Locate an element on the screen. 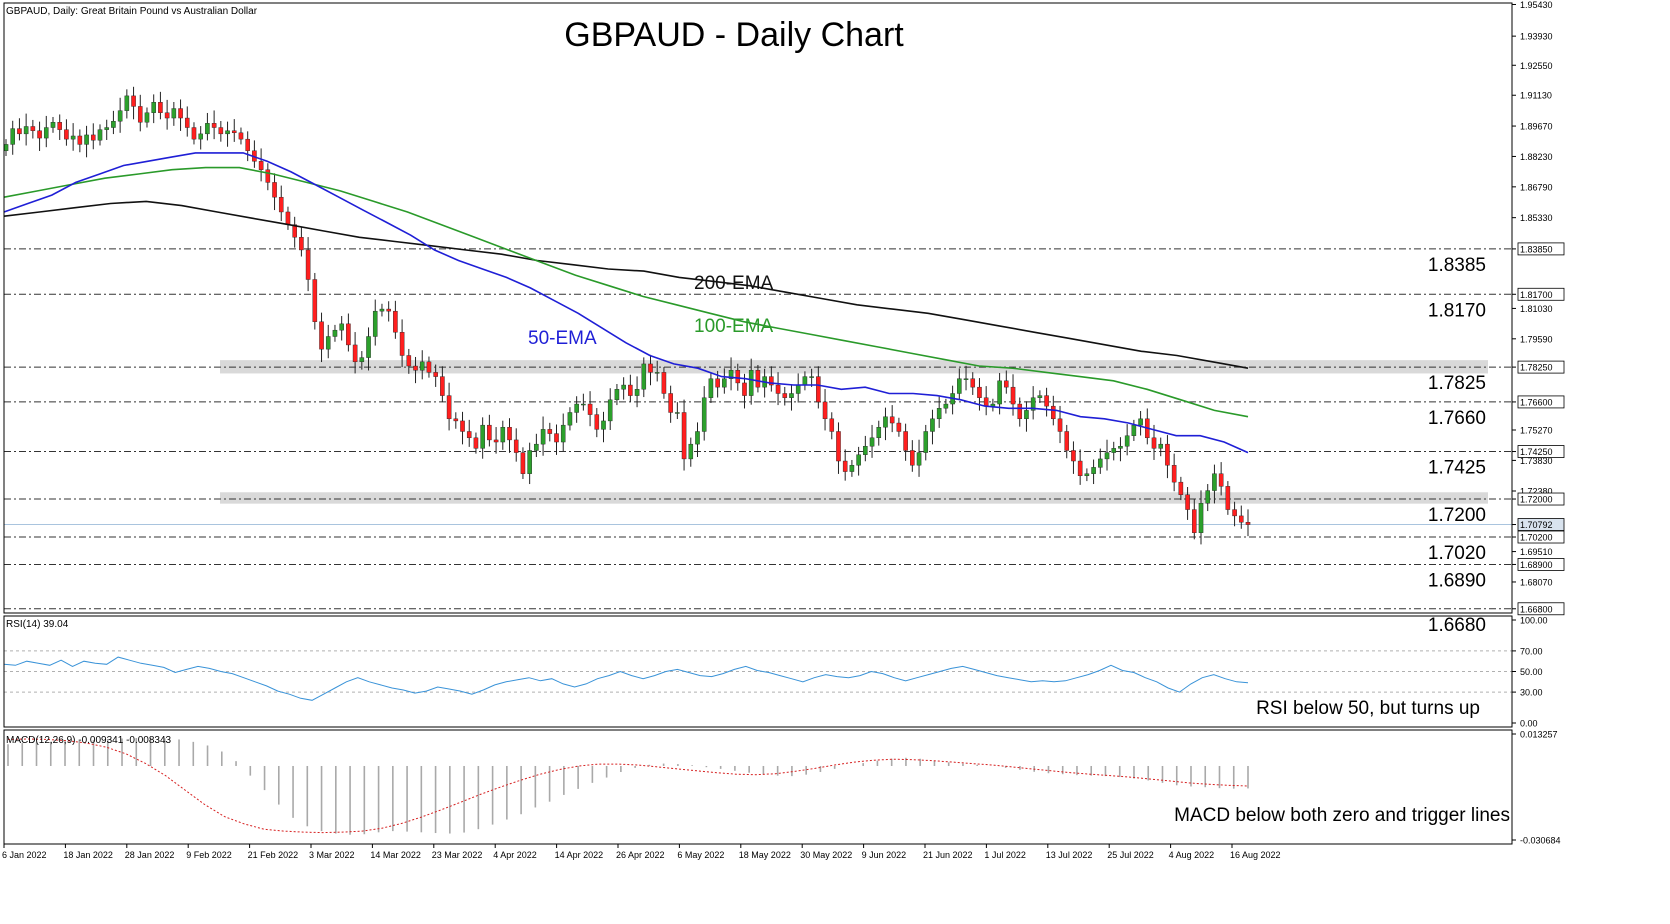  date-tick-label: 6 Jan 2022 is located at coordinates (24, 855).